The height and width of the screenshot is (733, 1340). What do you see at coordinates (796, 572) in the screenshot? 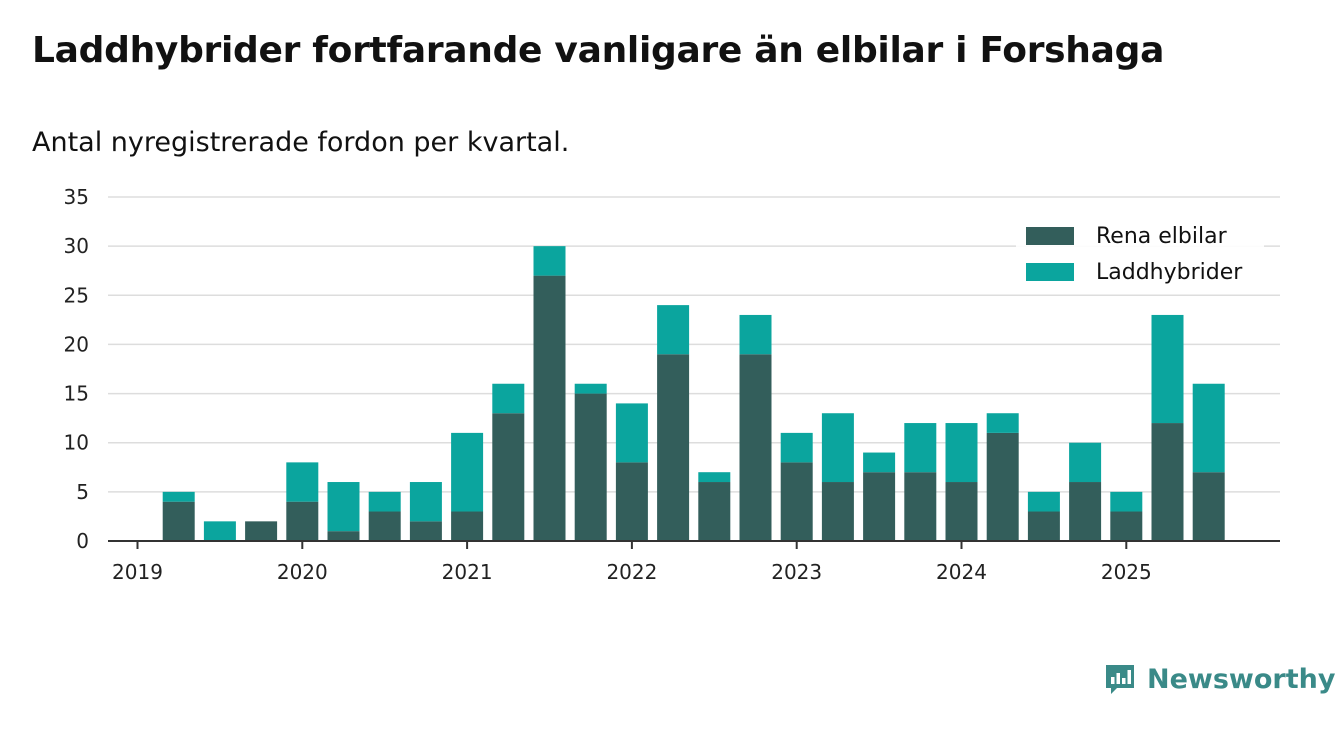
I see `x-tick-label-2023: 2023` at bounding box center [796, 572].